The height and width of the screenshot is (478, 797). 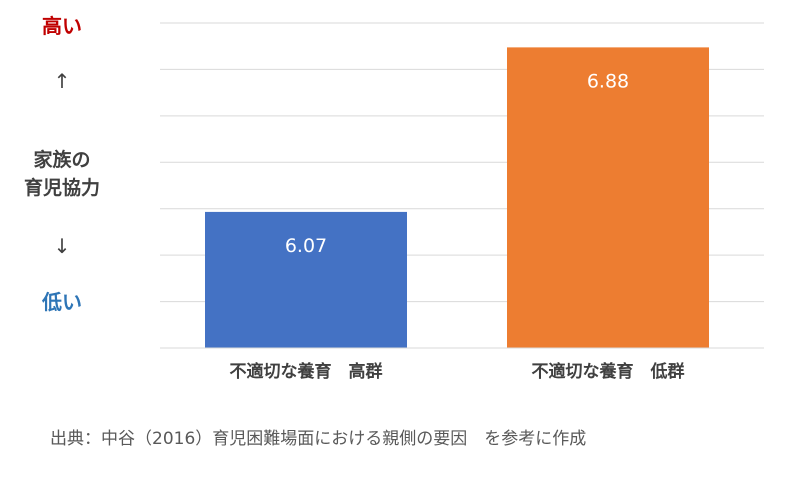 I want to click on y-axis-label-line-2: 育児協力, so click(x=62, y=187).